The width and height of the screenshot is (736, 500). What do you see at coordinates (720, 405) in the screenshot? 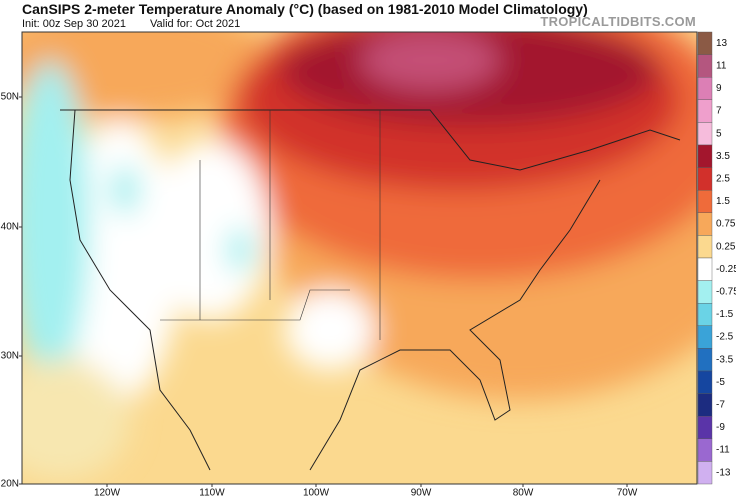
I see `colorbar-label: -7` at bounding box center [720, 405].